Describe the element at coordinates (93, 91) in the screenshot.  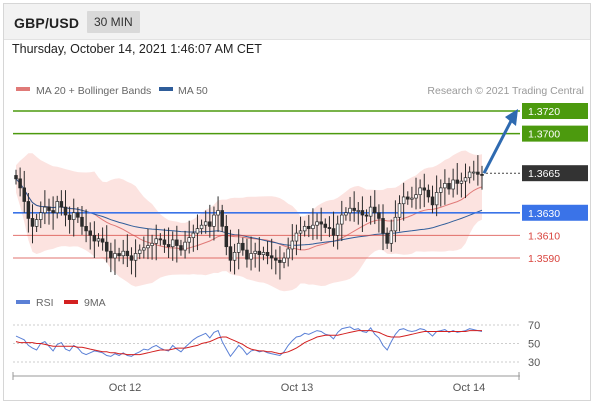
I see `ma20-legend-label: MA 20 + Bollinger Bands` at that location.